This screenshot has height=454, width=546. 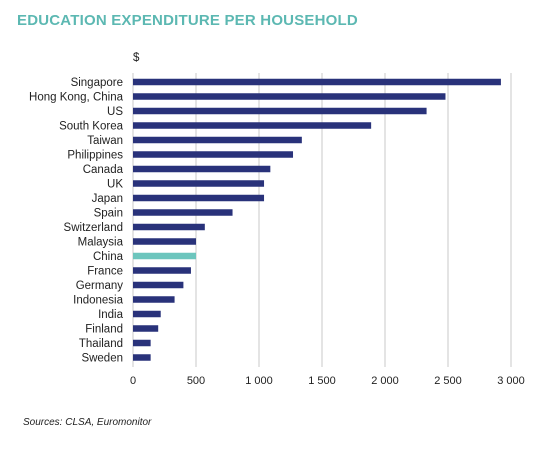 I want to click on x-tick-label: 1 500, so click(x=322, y=381).